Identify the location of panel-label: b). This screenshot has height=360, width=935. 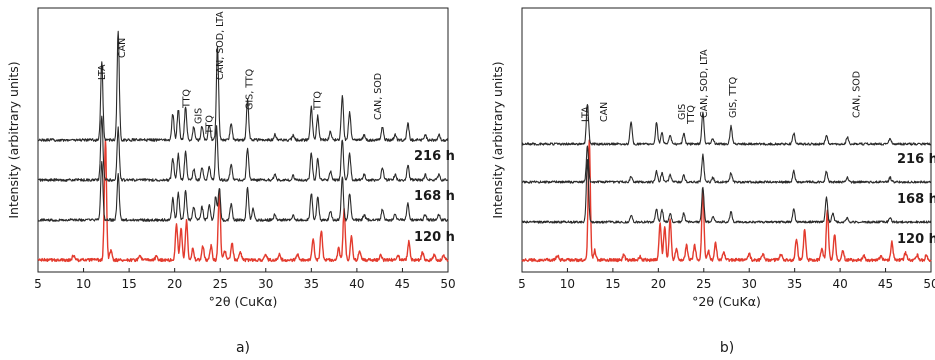
(727, 348).